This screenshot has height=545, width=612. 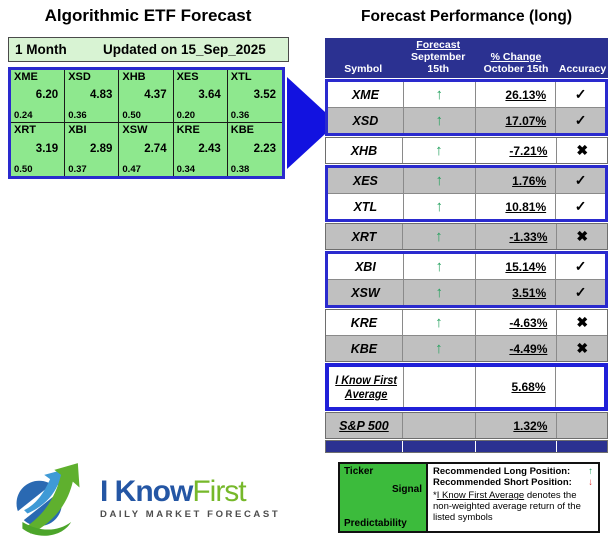 I want to click on row-section-xhb: XHB ↑ -7.21% ✖, so click(x=466, y=150).